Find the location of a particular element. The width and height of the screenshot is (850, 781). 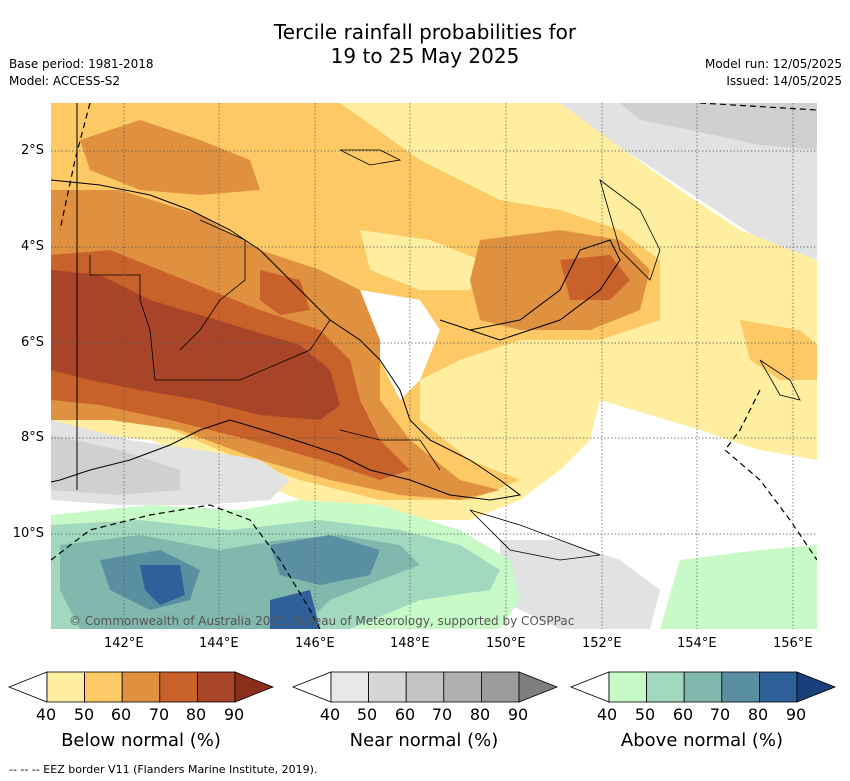

cbar-near-tick: 90 is located at coordinates (518, 714).